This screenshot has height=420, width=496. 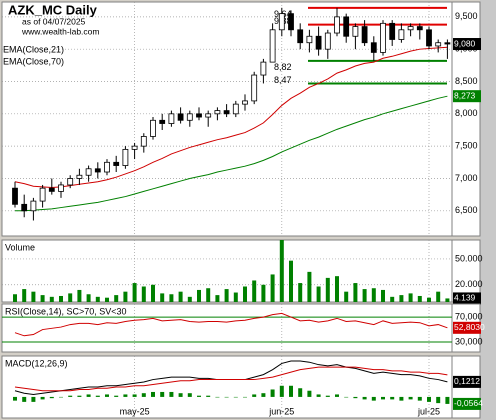 I want to click on level-label: 8,82, so click(x=283, y=67).